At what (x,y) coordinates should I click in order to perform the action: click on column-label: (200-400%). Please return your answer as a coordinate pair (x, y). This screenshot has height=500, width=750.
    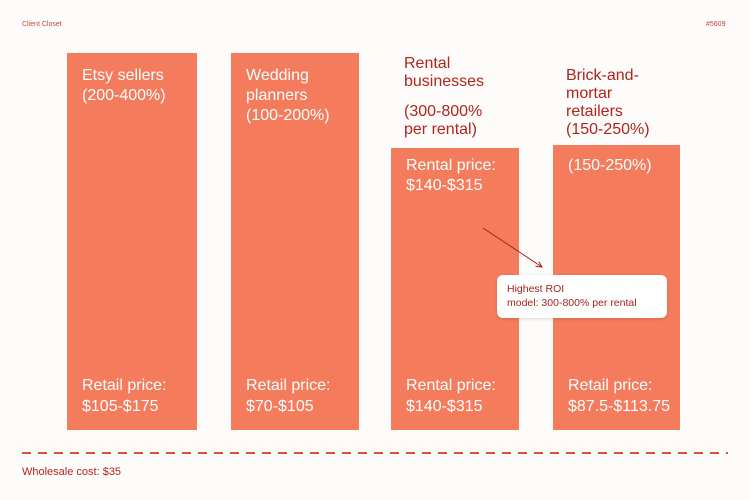
    Looking at the image, I should click on (124, 95).